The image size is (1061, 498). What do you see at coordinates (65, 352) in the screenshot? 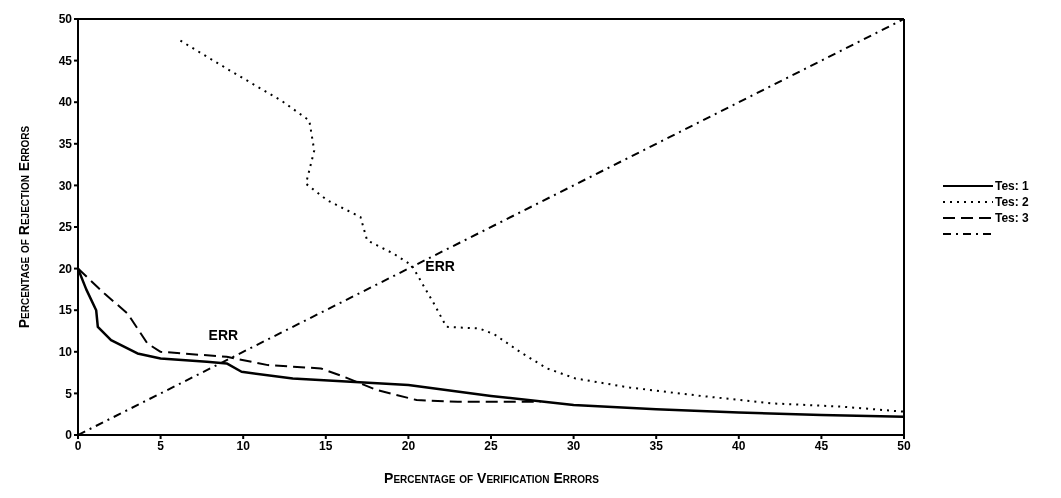
I see `y-tick-label: 10` at bounding box center [65, 352].